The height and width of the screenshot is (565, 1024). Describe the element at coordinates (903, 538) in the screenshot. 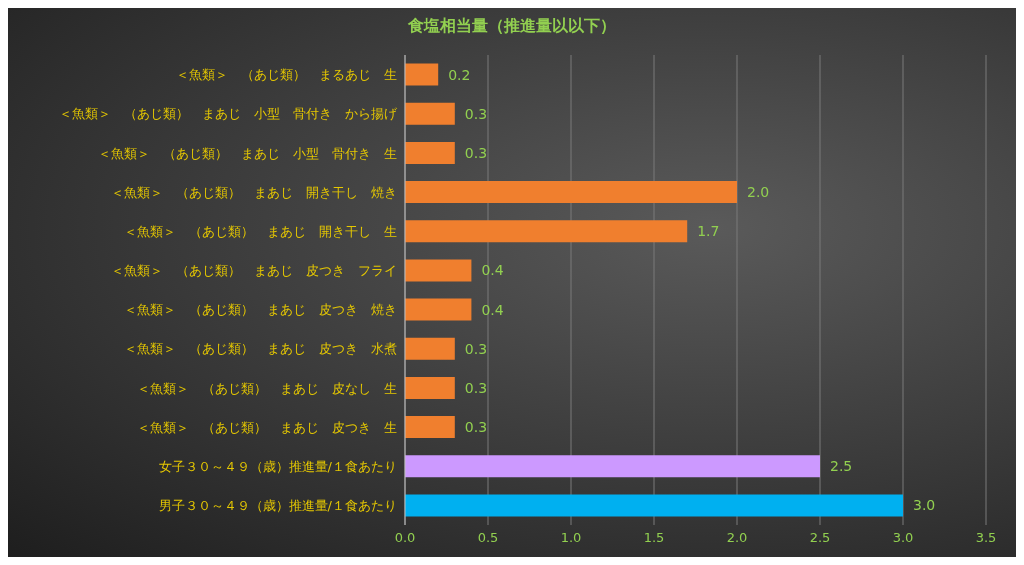

I see `text: 3.0` at that location.